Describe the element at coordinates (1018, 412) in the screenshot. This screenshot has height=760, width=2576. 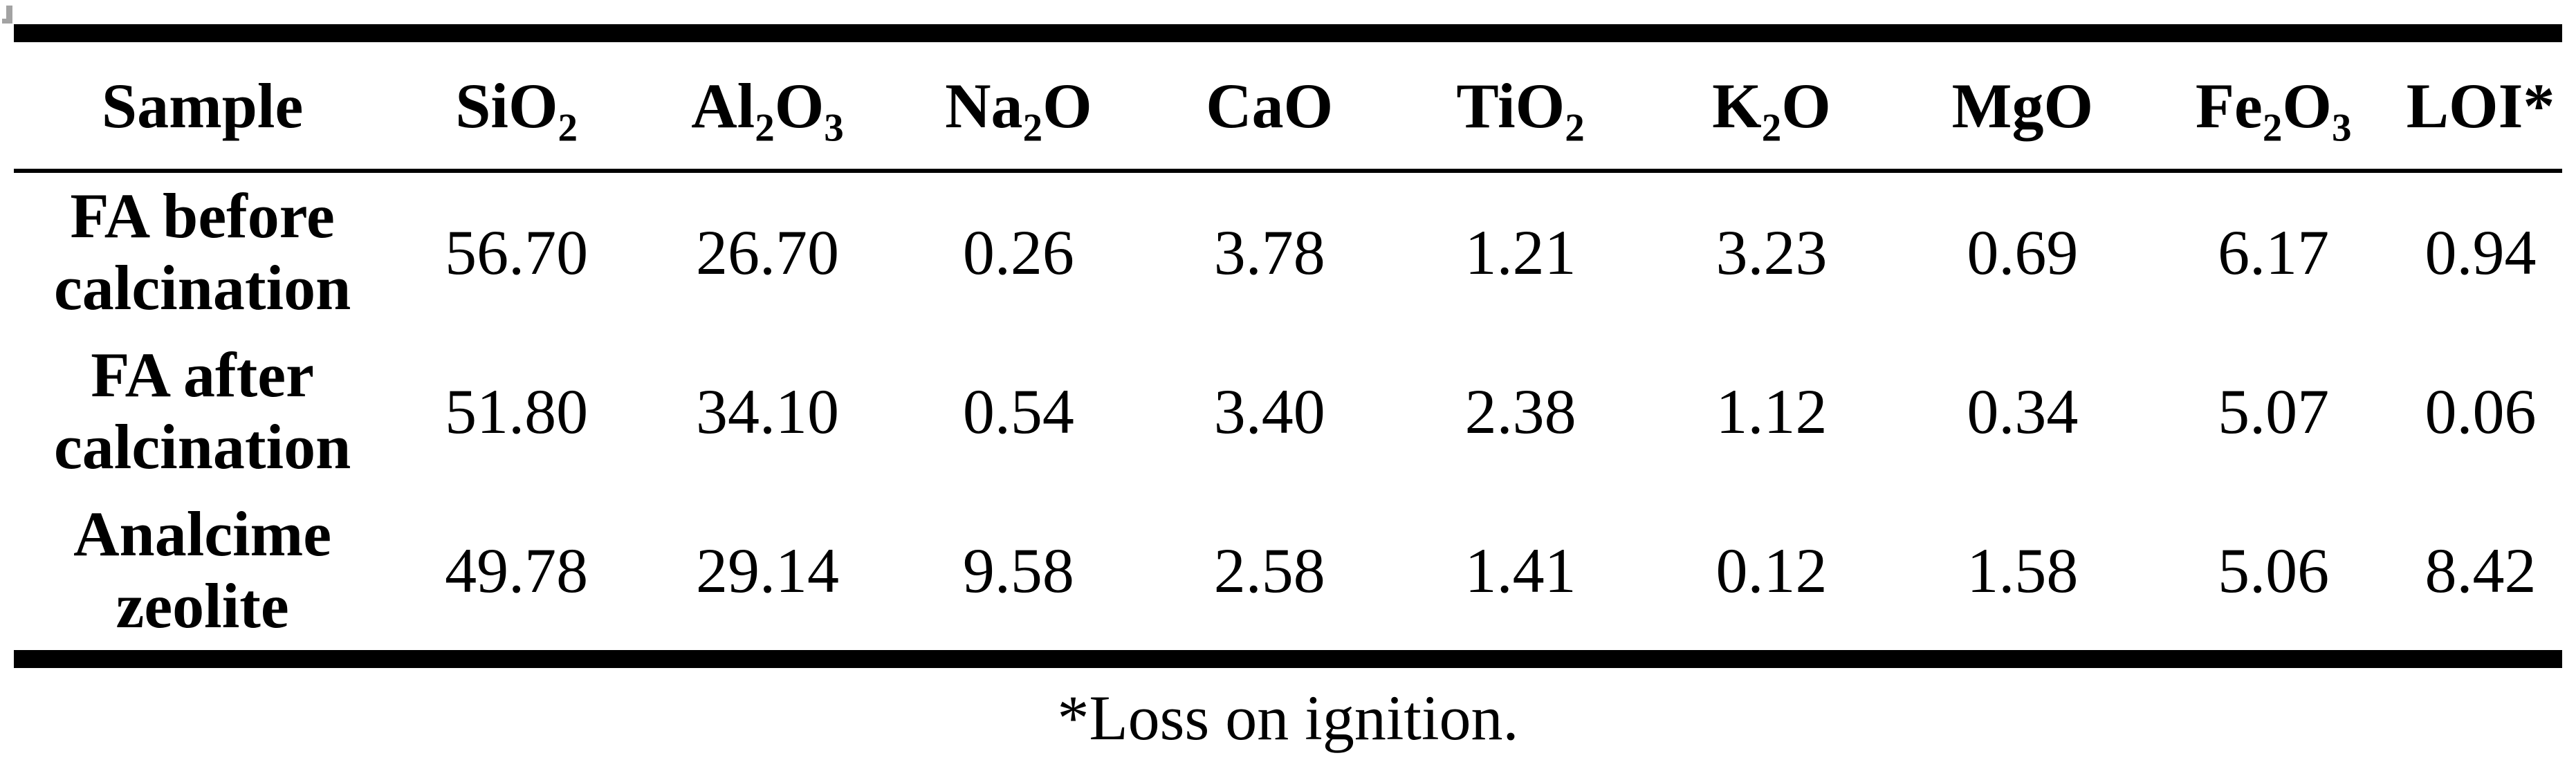
I see `value-cell: 0.54` at that location.